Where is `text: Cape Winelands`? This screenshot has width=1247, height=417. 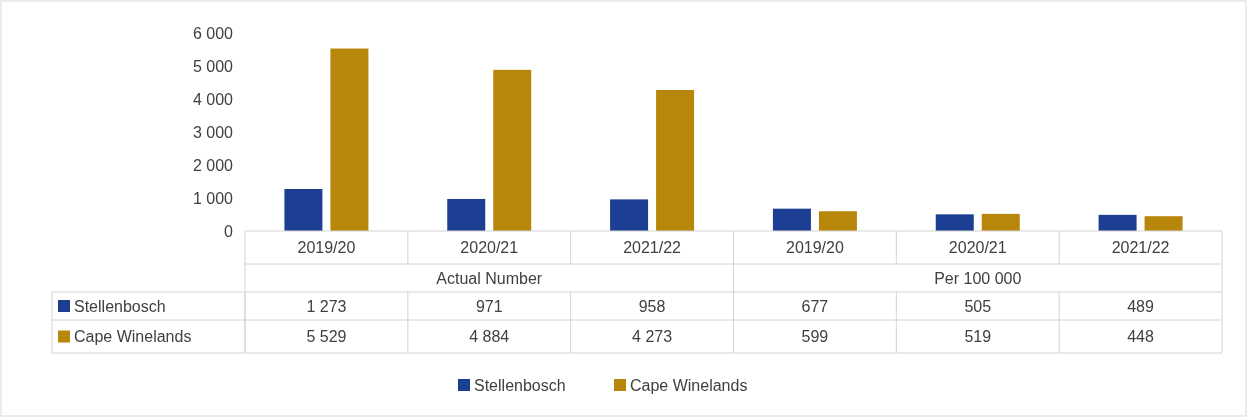 text: Cape Winelands is located at coordinates (133, 337).